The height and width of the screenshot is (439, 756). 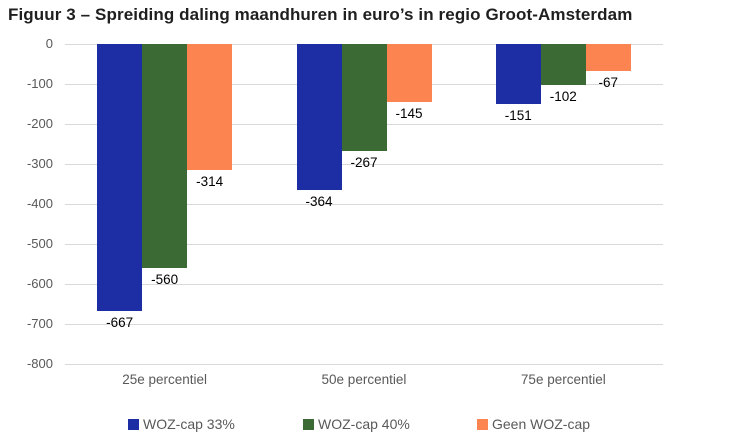 I want to click on legend-item: WOZ-cap 40%, so click(x=356, y=424).